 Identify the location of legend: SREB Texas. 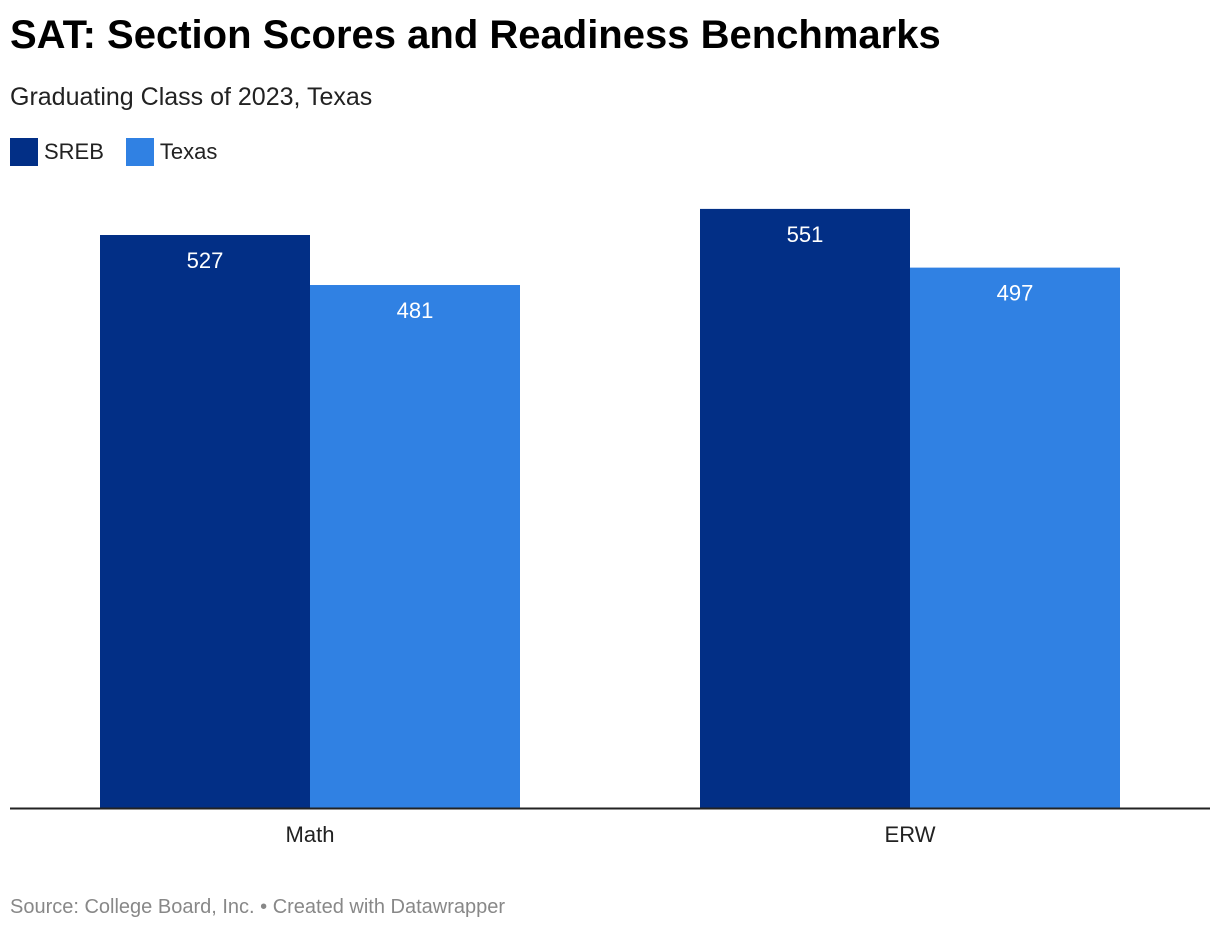
(124, 152).